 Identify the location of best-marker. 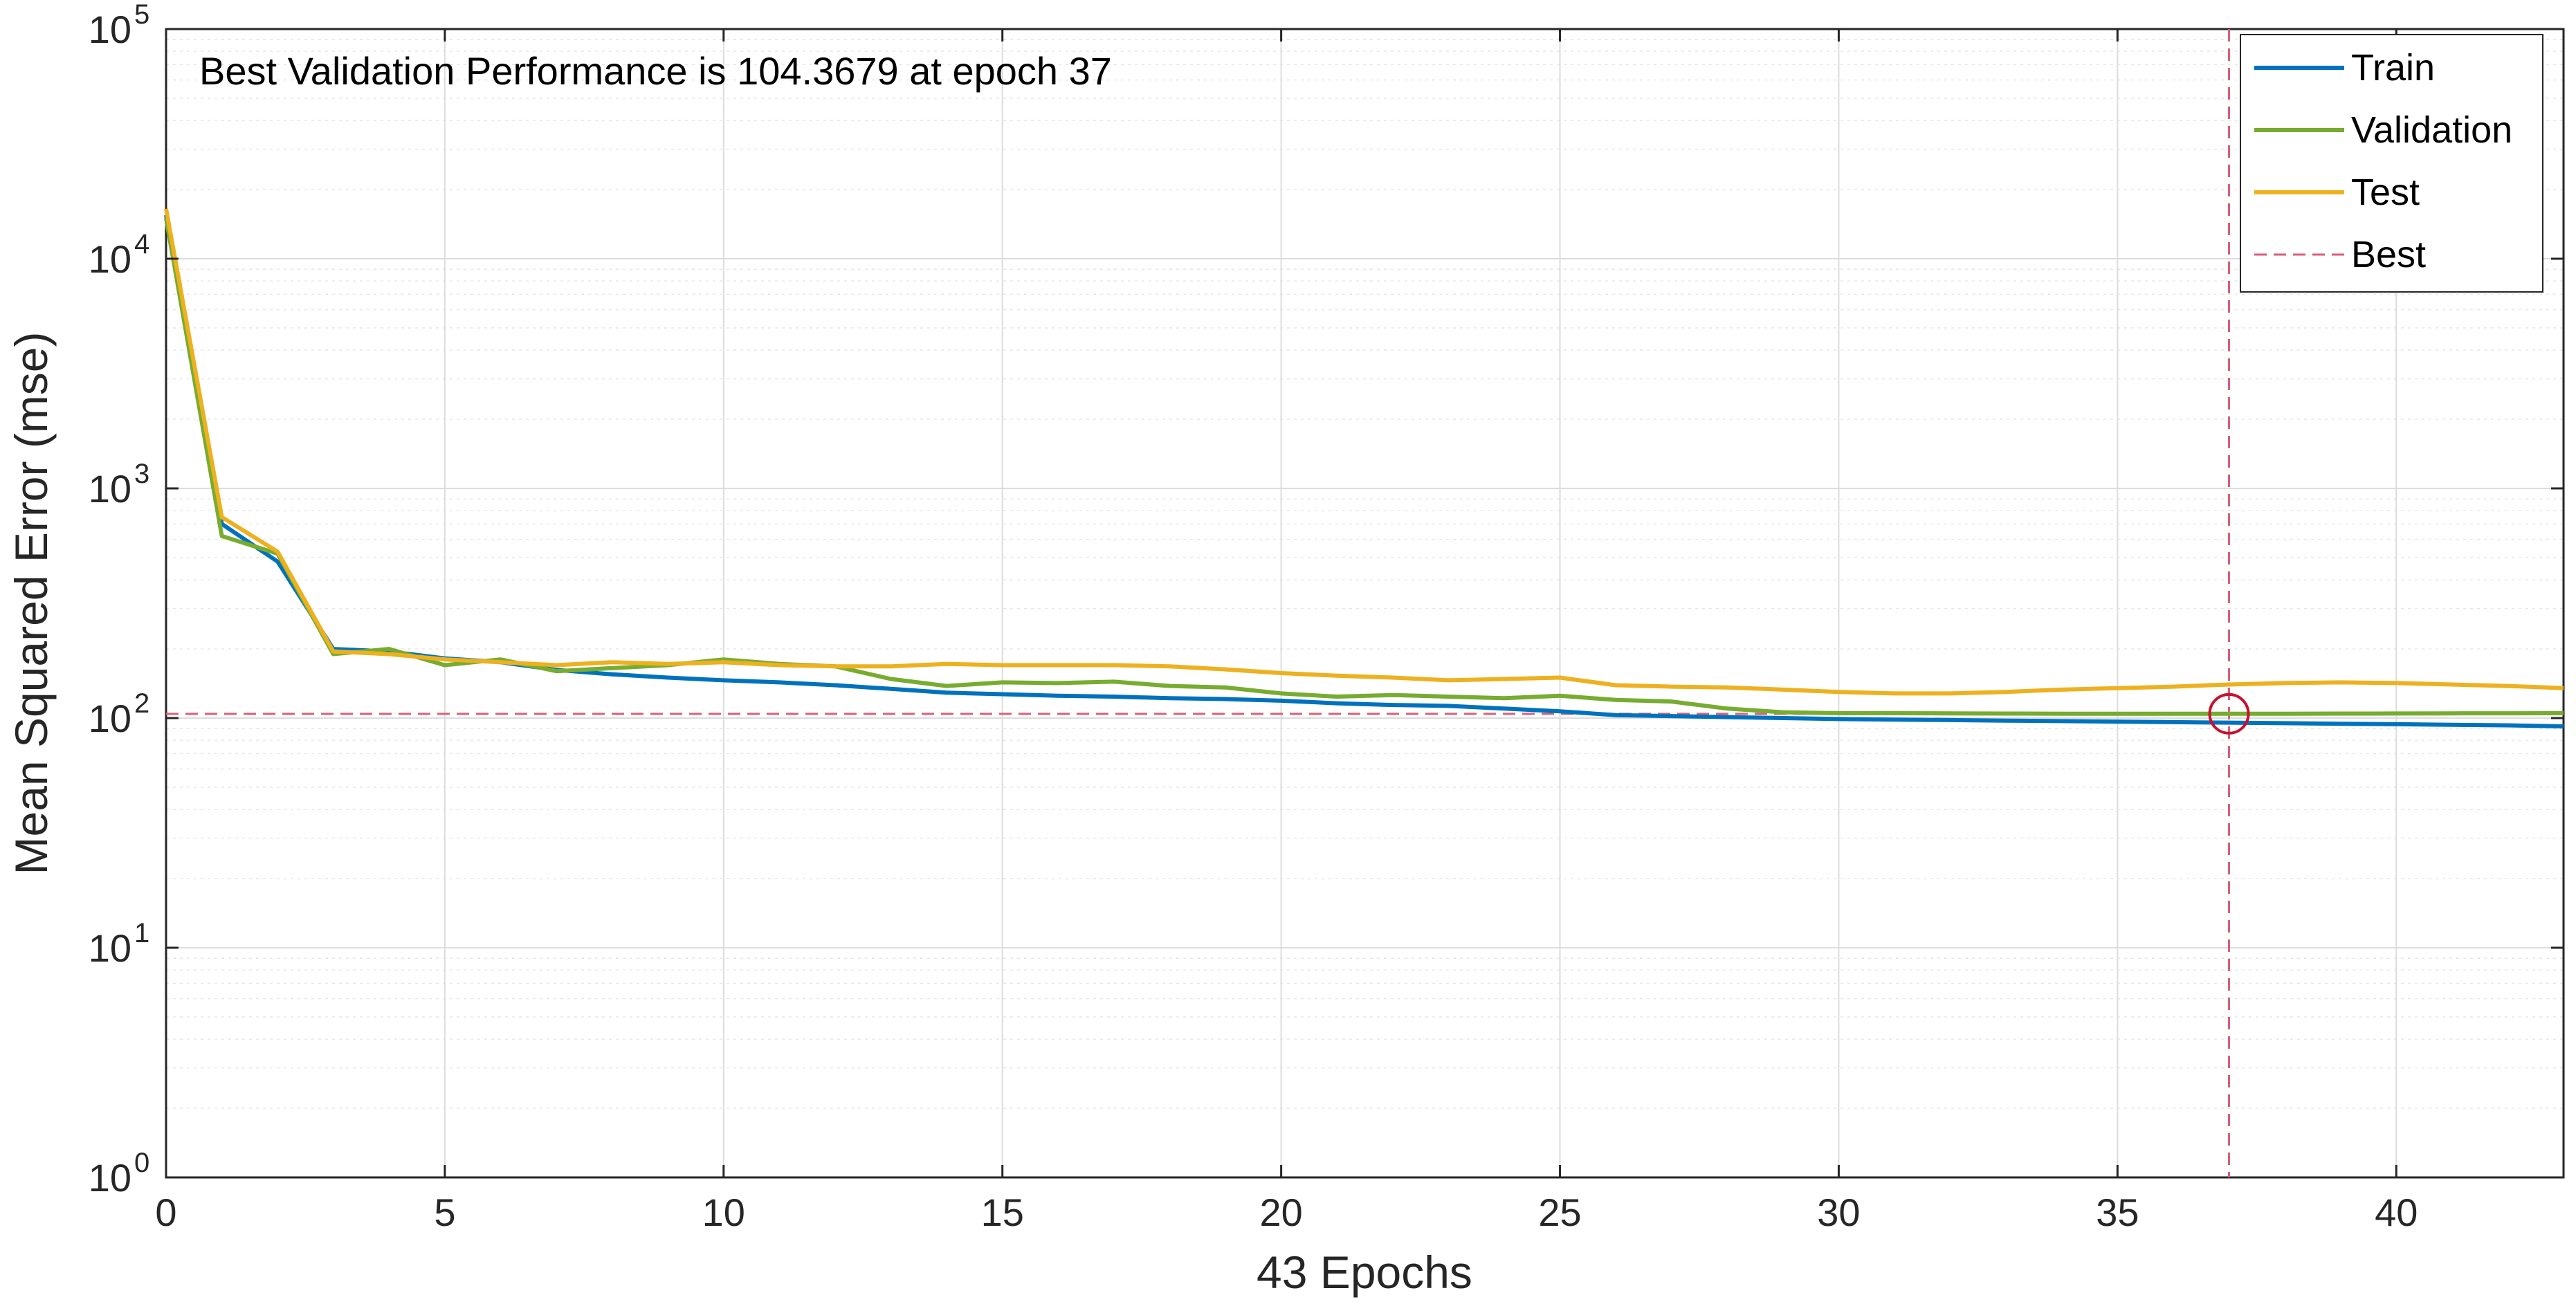
(2229, 713).